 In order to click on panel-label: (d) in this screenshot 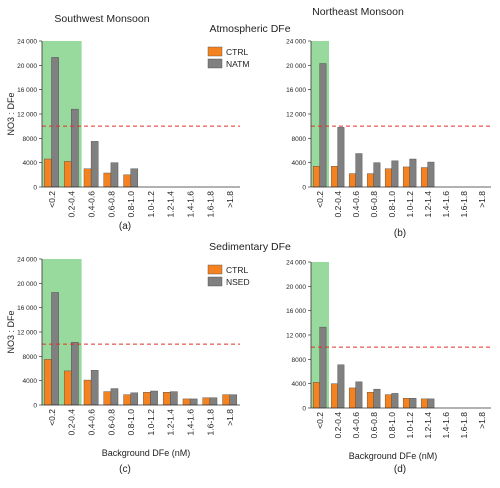, I will do `click(400, 469)`.